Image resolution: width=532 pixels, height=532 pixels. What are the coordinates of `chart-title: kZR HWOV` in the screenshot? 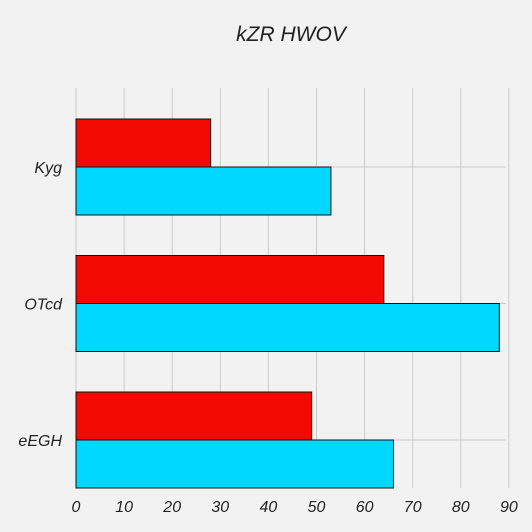 It's located at (292, 34).